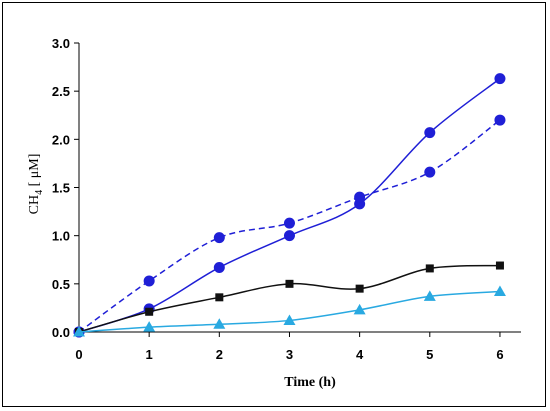 The image size is (550, 411). Describe the element at coordinates (429, 354) in the screenshot. I see `x-tick-label: 5` at that location.